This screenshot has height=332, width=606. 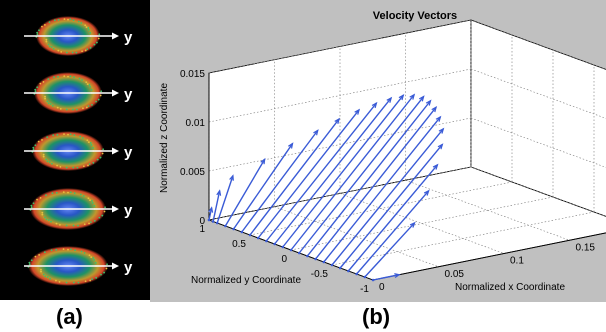 What do you see at coordinates (128, 94) in the screenshot?
I see `profile-axis-label: y` at bounding box center [128, 94].